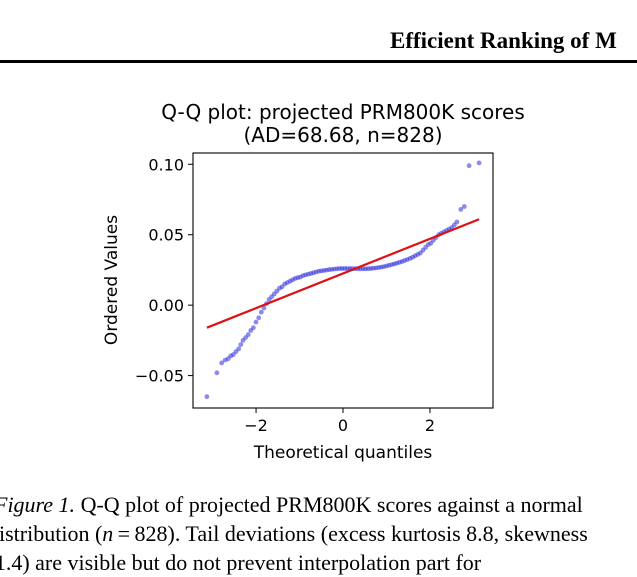  Describe the element at coordinates (166, 305) in the screenshot. I see `y-tick-label: 0.00` at that location.